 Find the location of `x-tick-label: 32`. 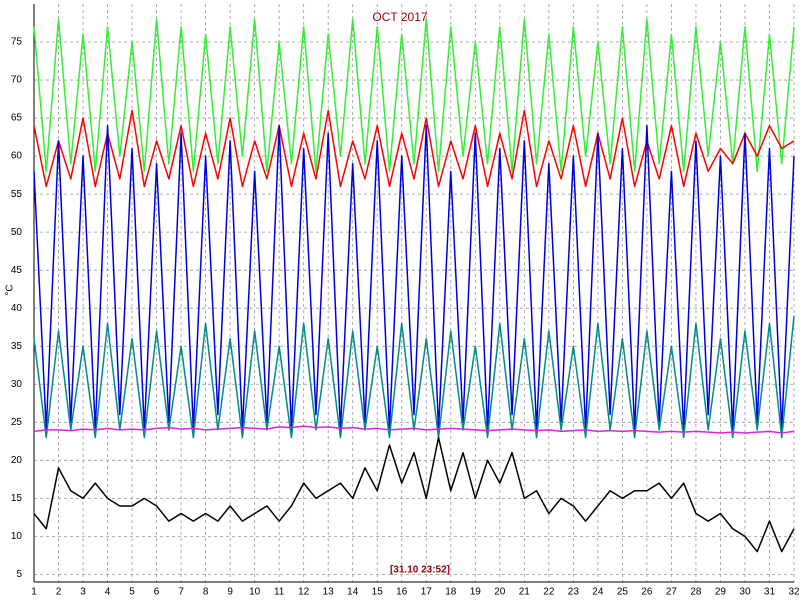

x-tick-label: 32 is located at coordinates (794, 592).